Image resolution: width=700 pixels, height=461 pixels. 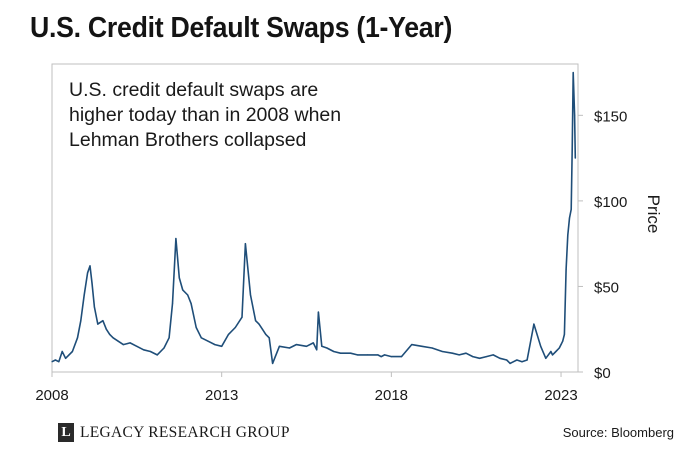 What do you see at coordinates (221, 395) in the screenshot?
I see `x-tick-label: 2013` at bounding box center [221, 395].